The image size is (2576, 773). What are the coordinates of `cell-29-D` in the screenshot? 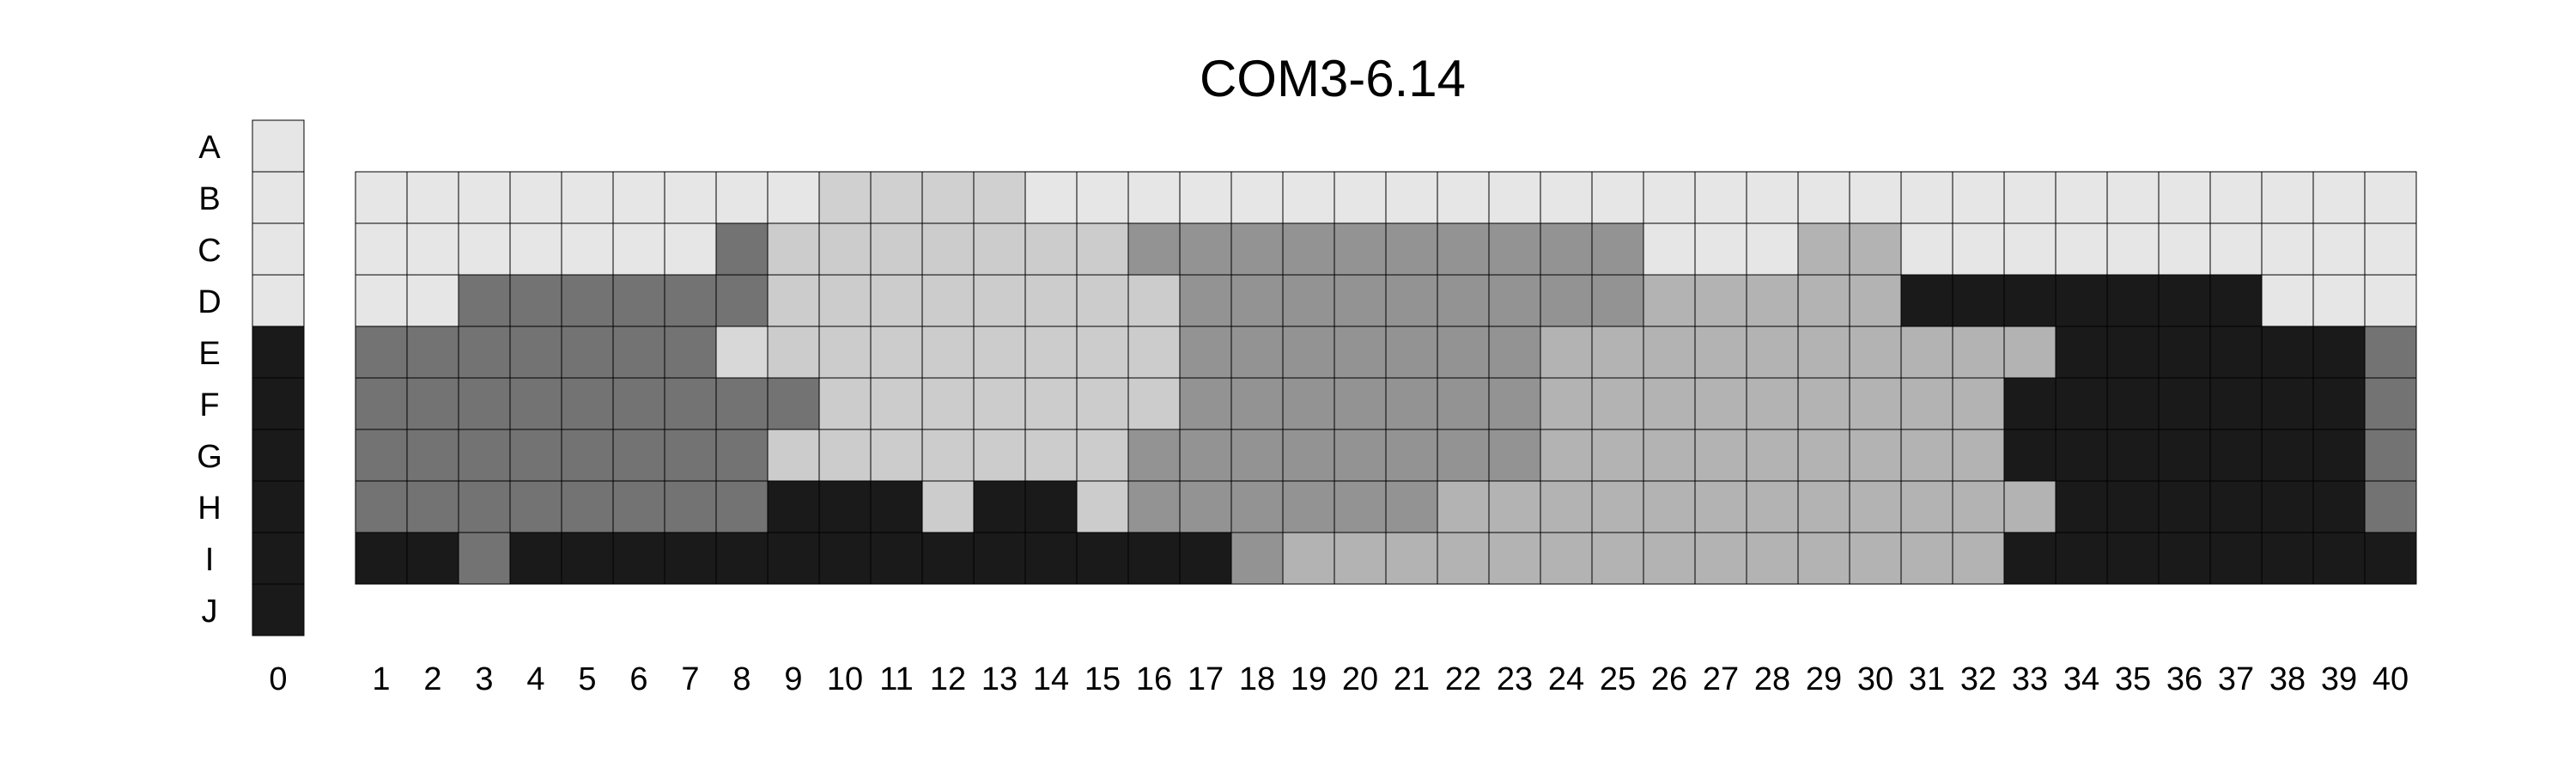 It's located at (1823, 300).